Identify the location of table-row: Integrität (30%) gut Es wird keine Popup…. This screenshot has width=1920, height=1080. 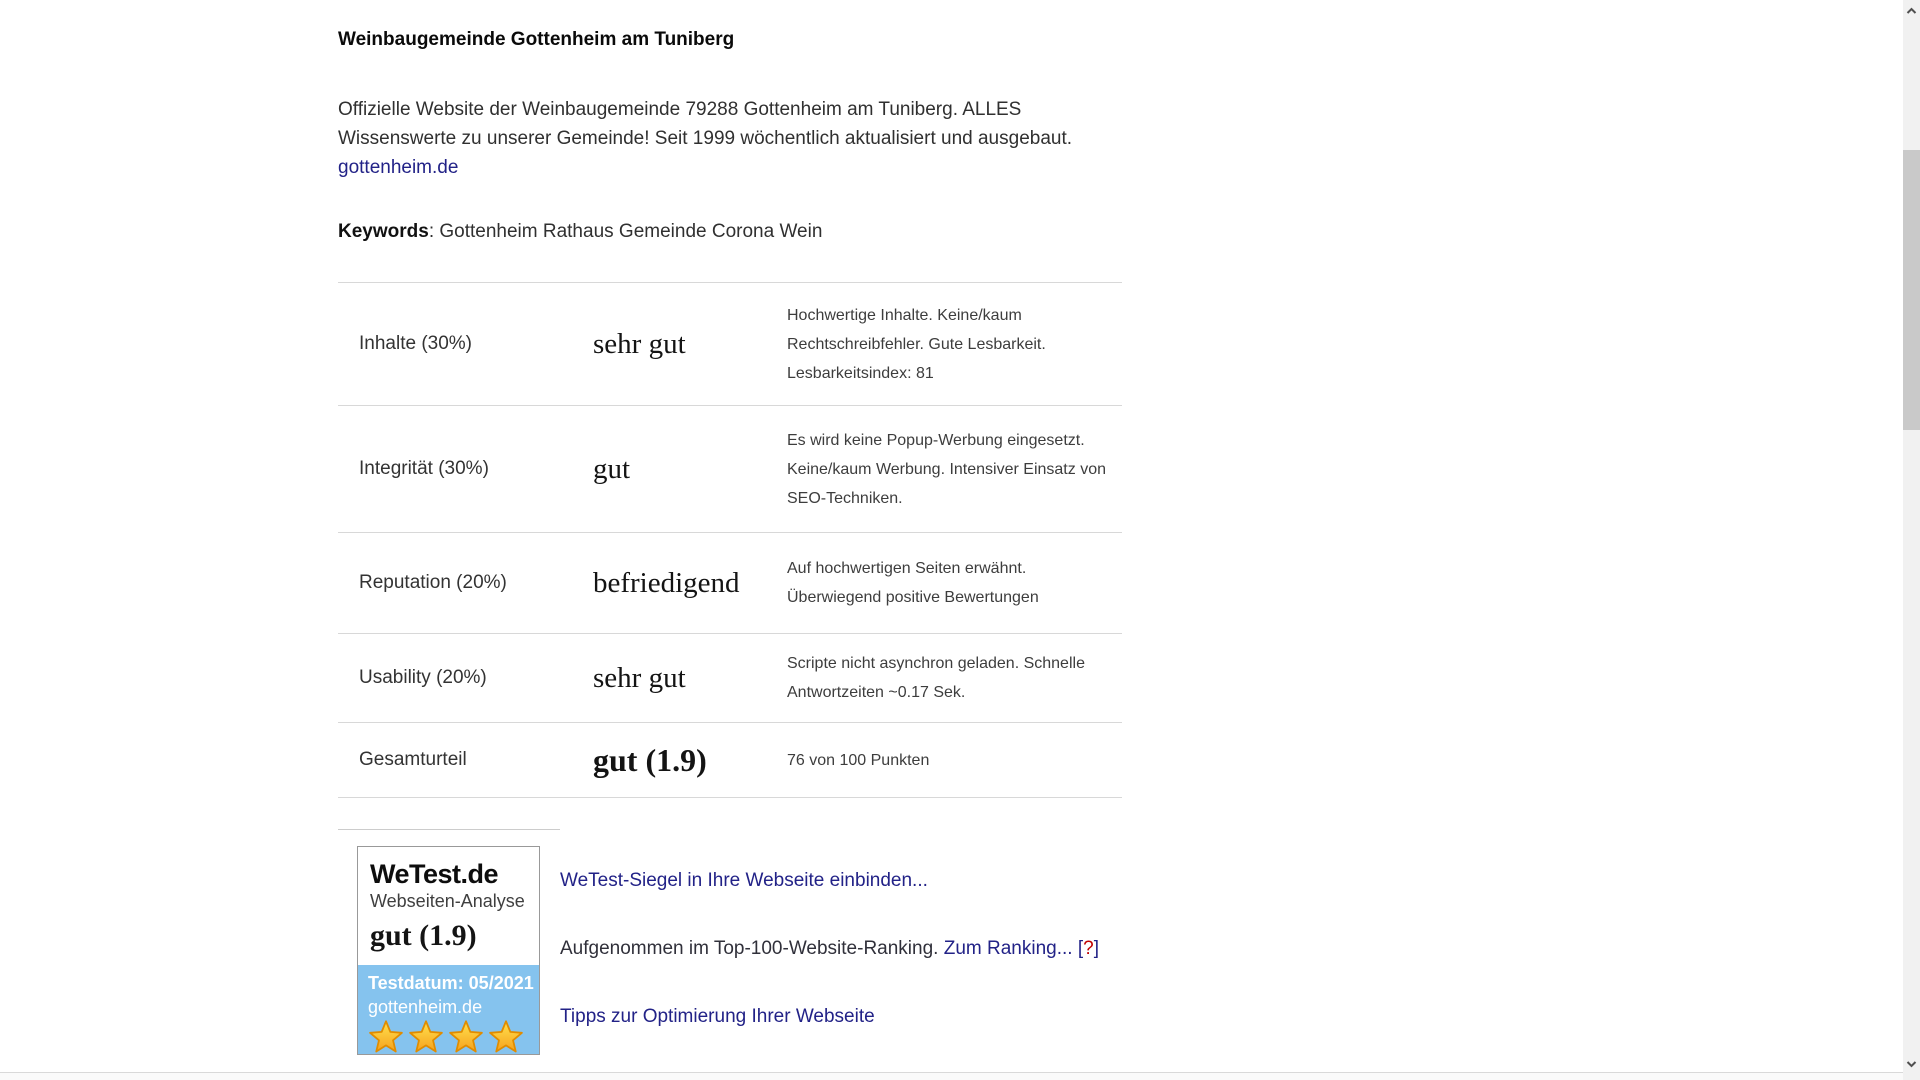
(730, 469).